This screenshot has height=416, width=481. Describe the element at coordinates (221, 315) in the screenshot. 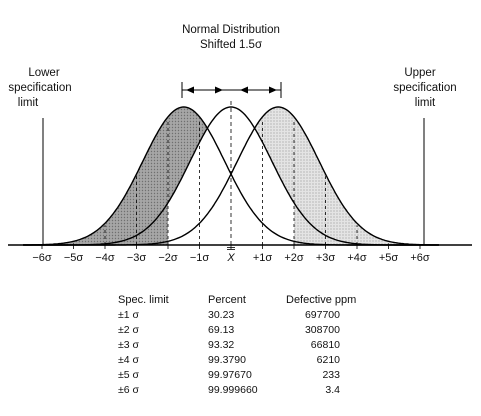

I see `table-cell-percent: 30.23` at that location.